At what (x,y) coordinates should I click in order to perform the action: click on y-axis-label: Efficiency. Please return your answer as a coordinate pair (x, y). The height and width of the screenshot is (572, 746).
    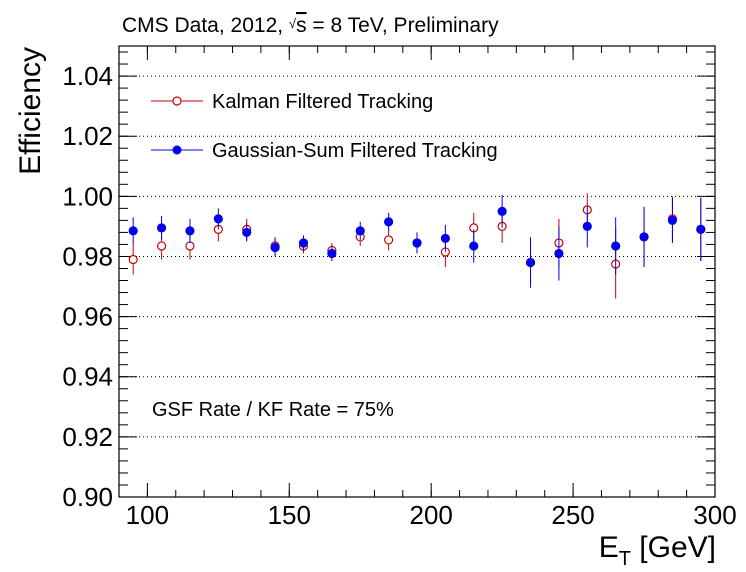
    Looking at the image, I should click on (30, 111).